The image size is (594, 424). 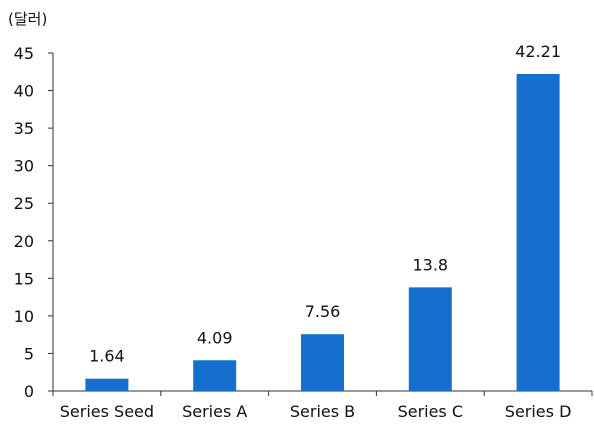 What do you see at coordinates (24, 278) in the screenshot?
I see `y-tick-label: 15` at bounding box center [24, 278].